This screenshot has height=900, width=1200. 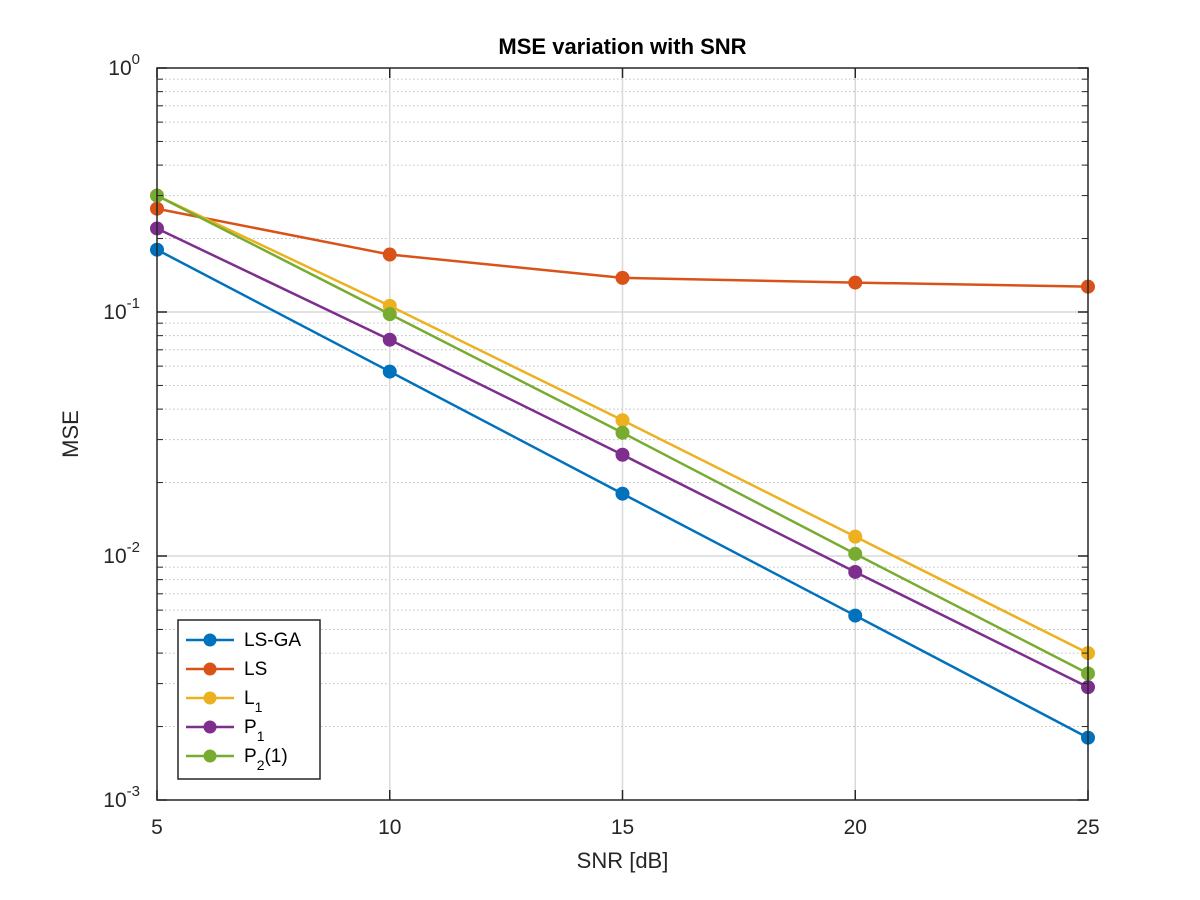 What do you see at coordinates (622, 827) in the screenshot?
I see `x-tick-label: 15` at bounding box center [622, 827].